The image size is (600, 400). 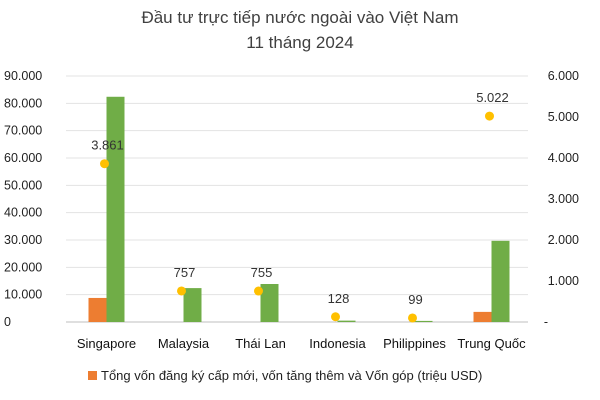 I want to click on category-label: Trung Quốc, so click(x=491, y=343).